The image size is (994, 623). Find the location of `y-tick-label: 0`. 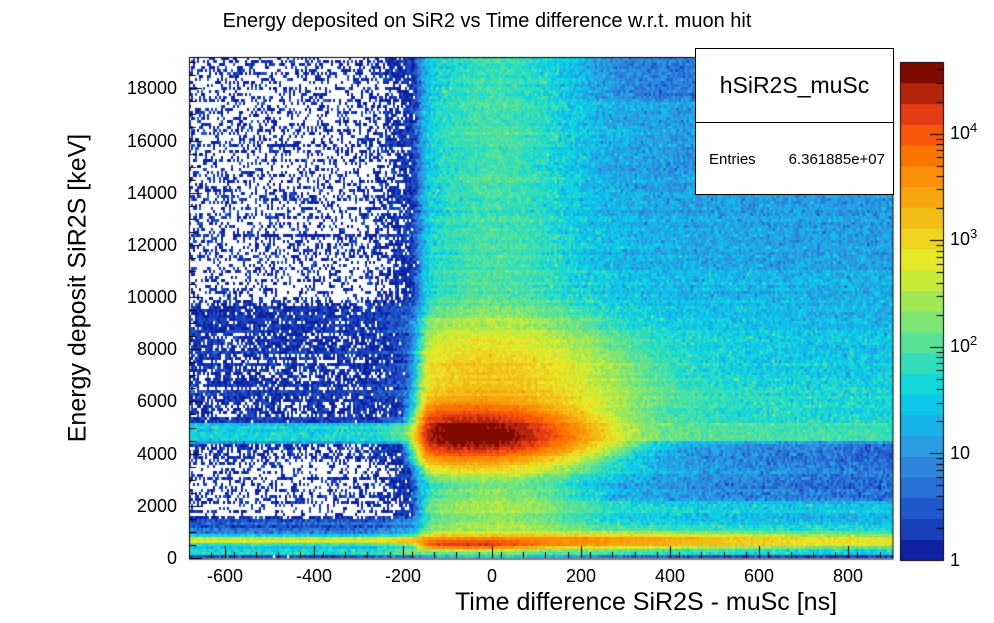

y-tick-label: 0 is located at coordinates (171, 558).